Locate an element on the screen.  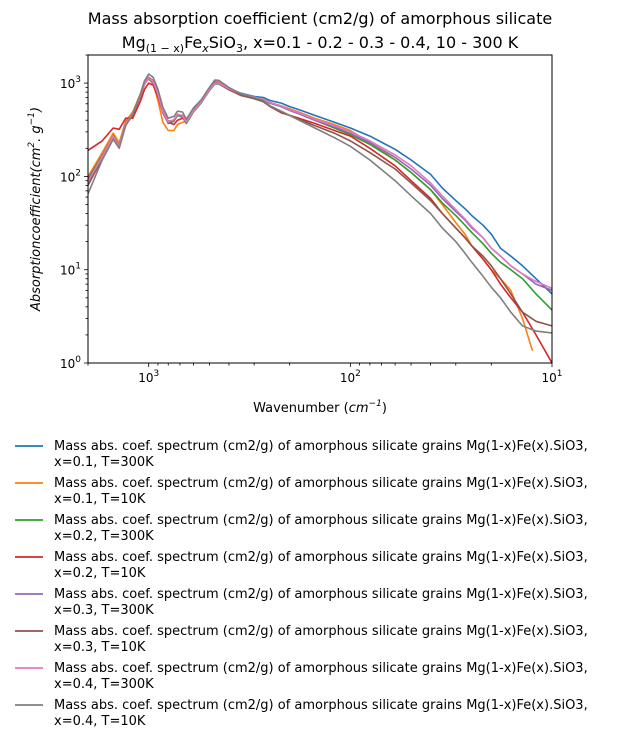
y-axis-label-exp1: 2 is located at coordinates (32, 145).